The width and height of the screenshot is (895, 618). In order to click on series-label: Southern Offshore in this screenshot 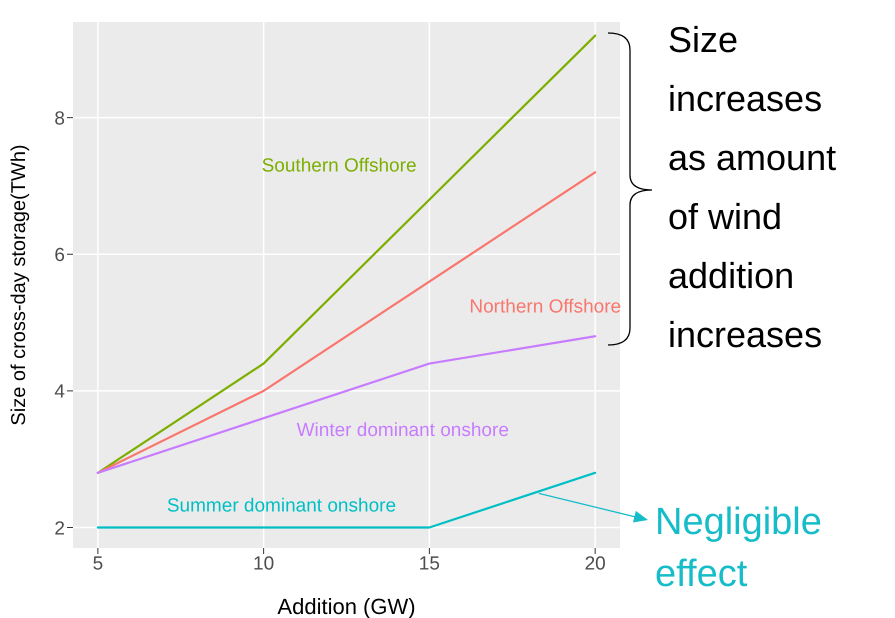, I will do `click(339, 166)`.